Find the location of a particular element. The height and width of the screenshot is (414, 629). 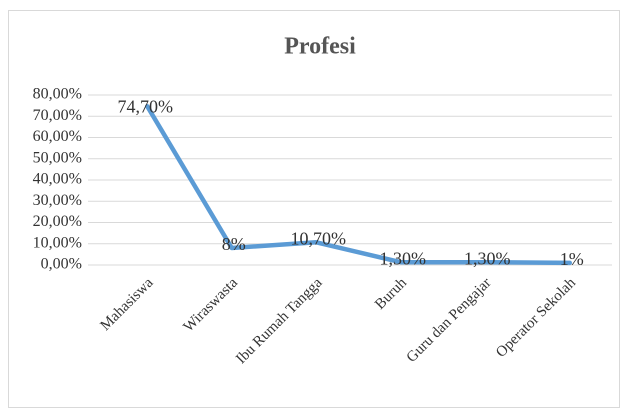

y-tick-label: 50,00% is located at coordinates (57, 157).